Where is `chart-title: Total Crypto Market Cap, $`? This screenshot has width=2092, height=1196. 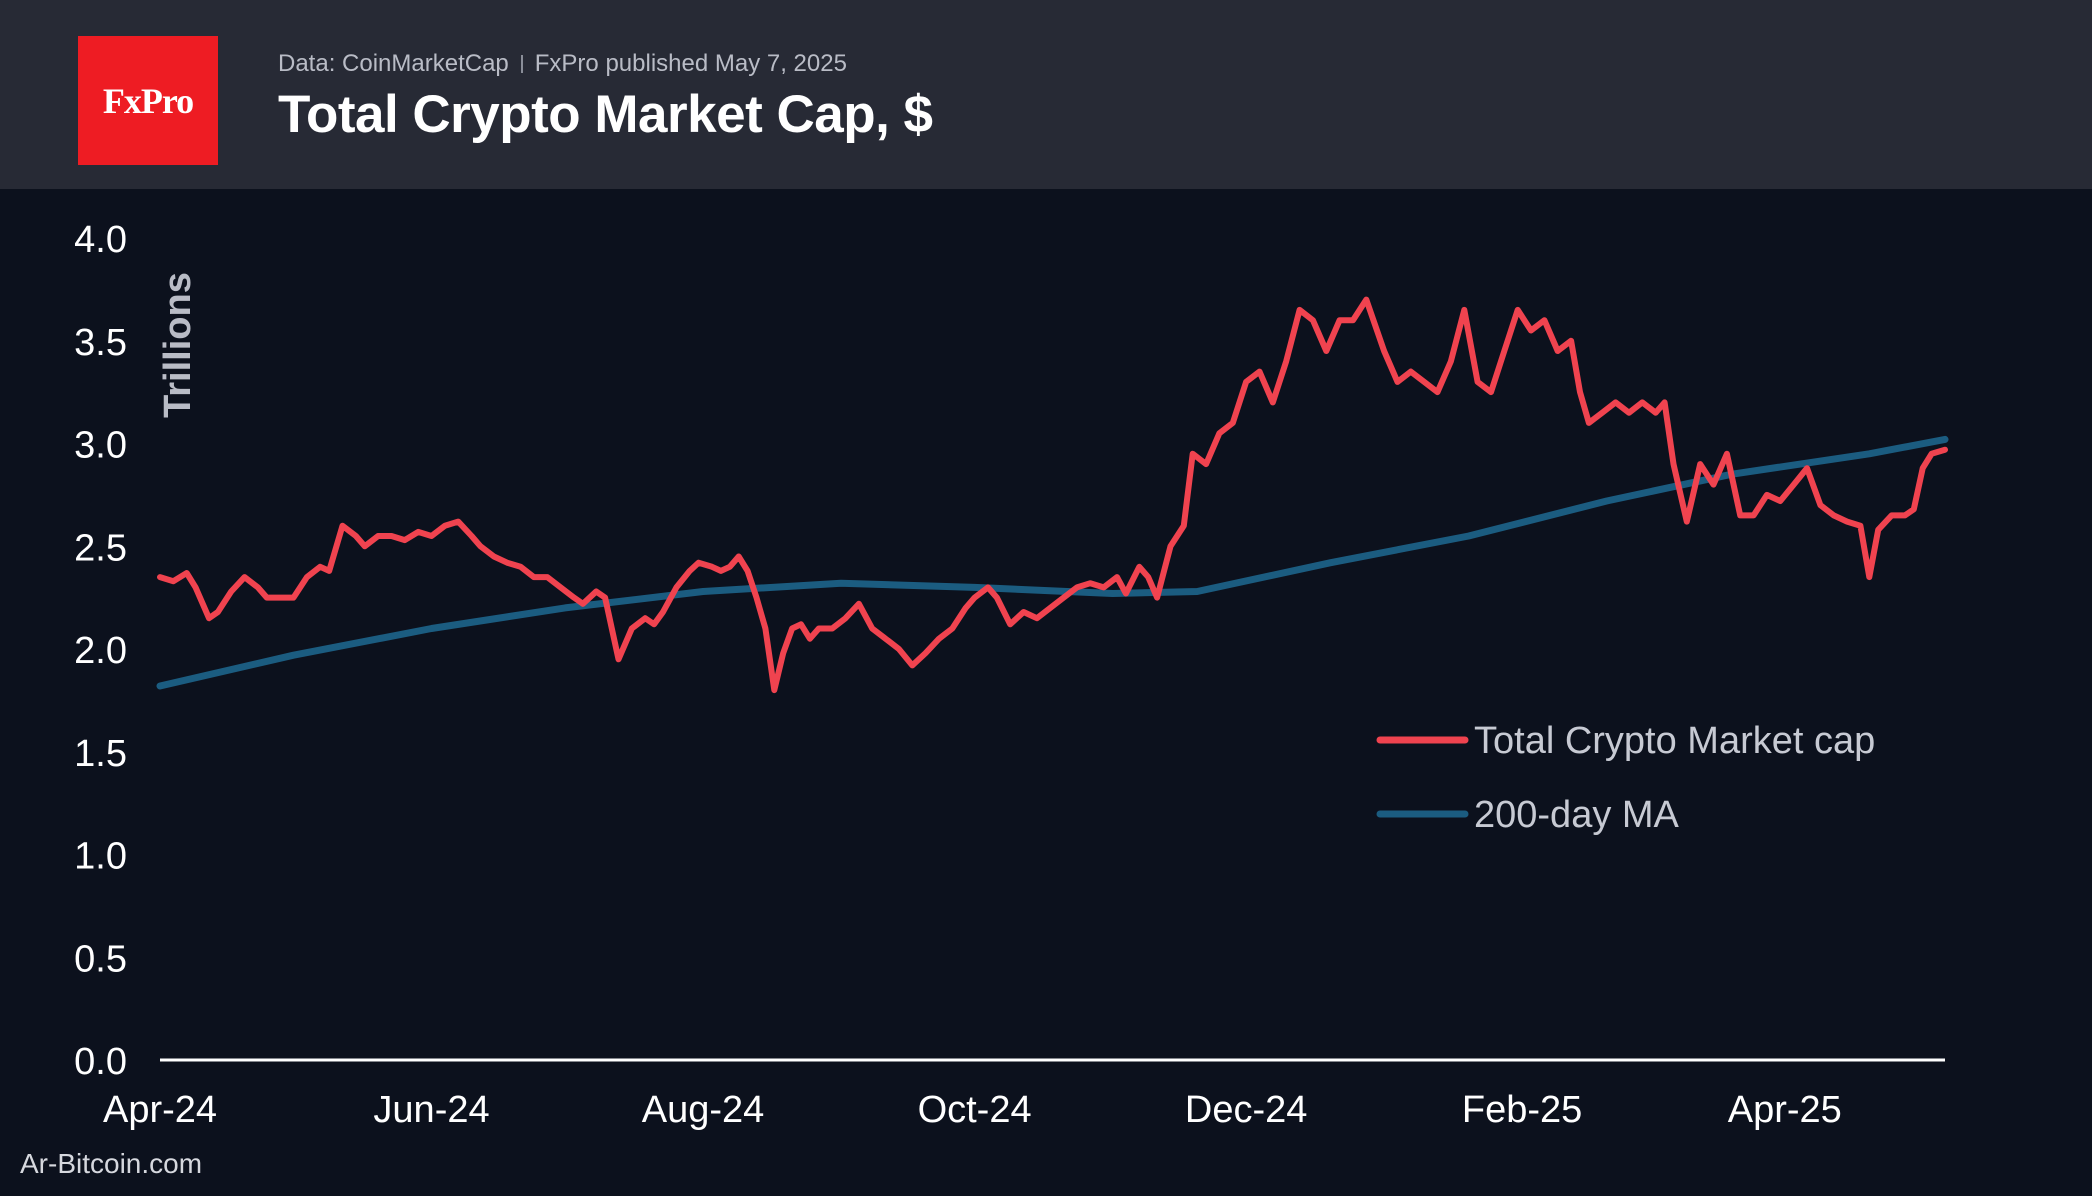
chart-title: Total Crypto Market Cap, $ is located at coordinates (605, 114).